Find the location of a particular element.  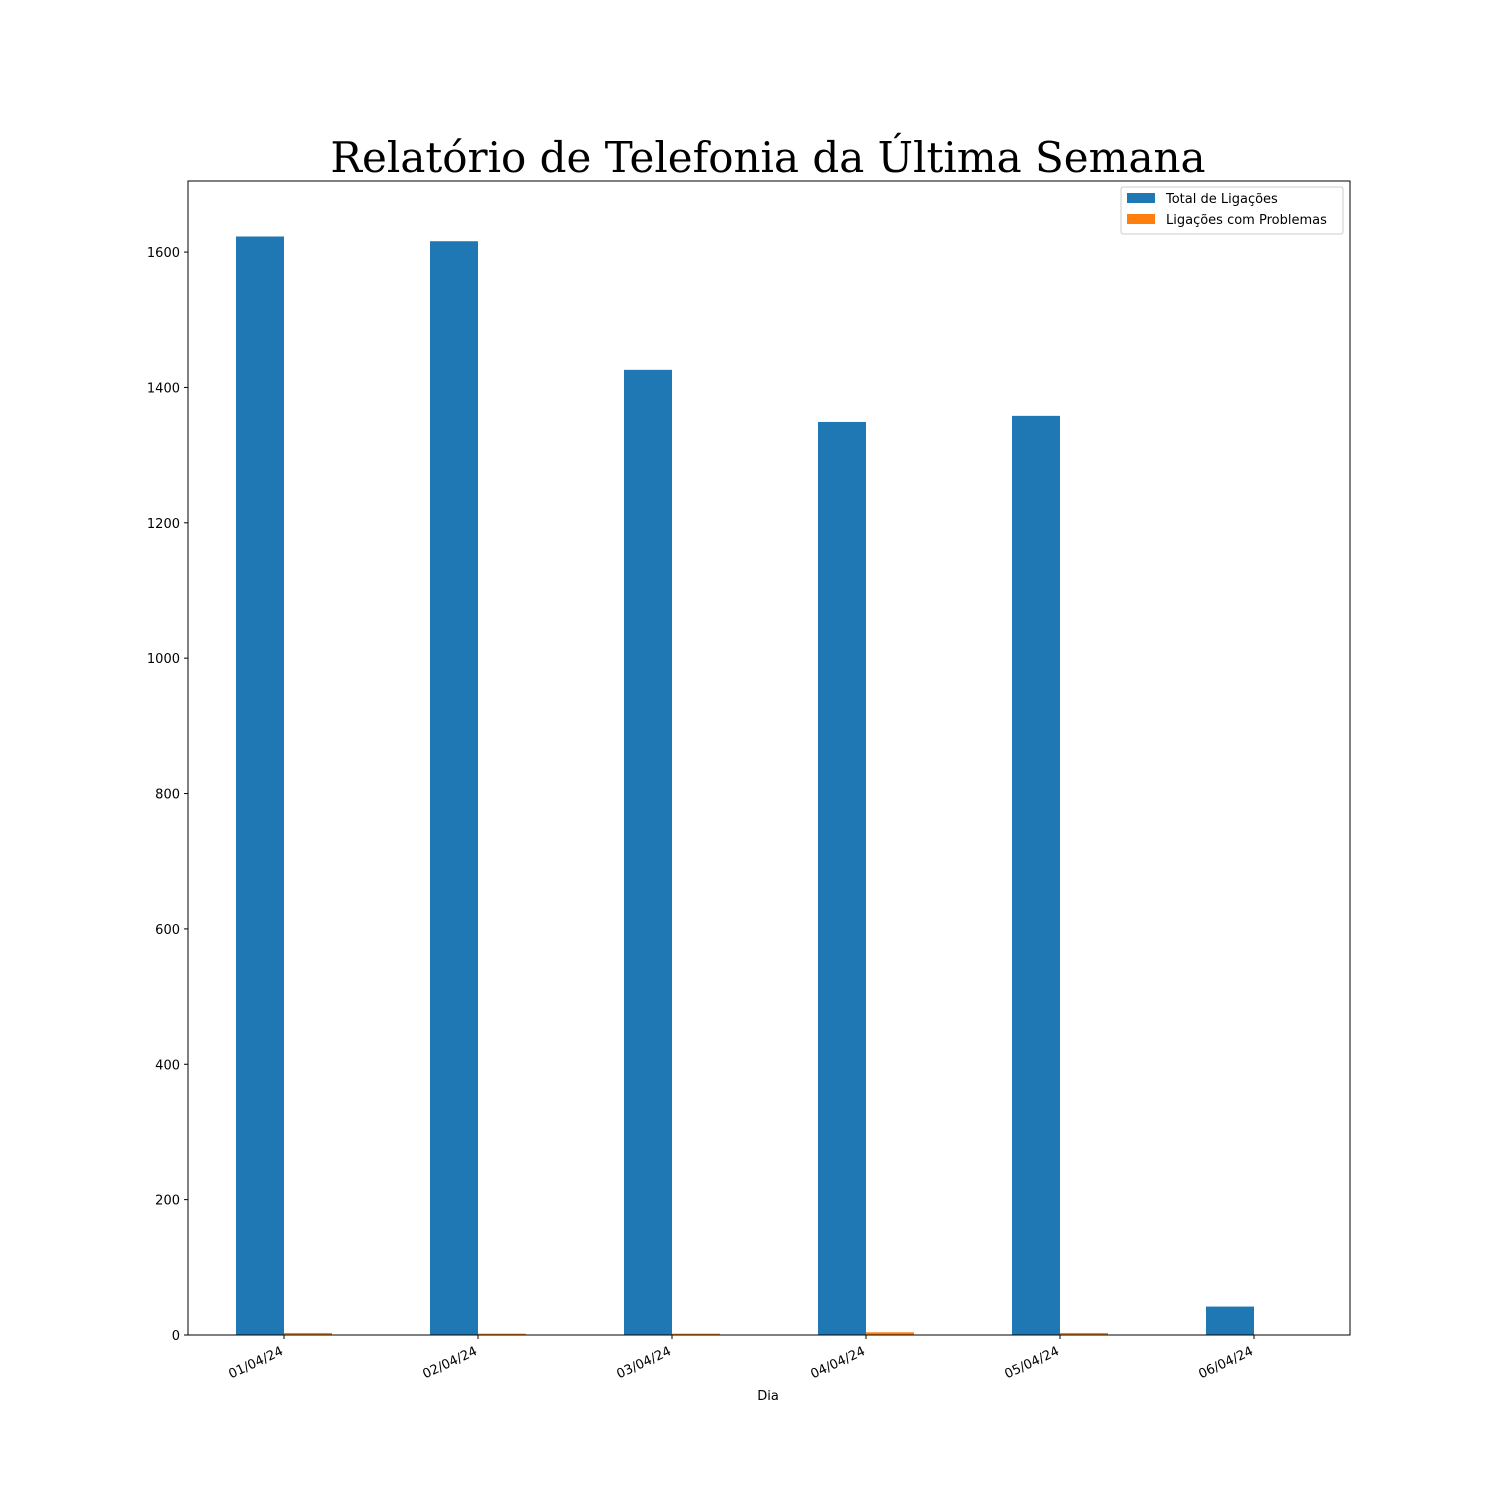

legend-label-1: Total de Ligações is located at coordinates (1221, 199).